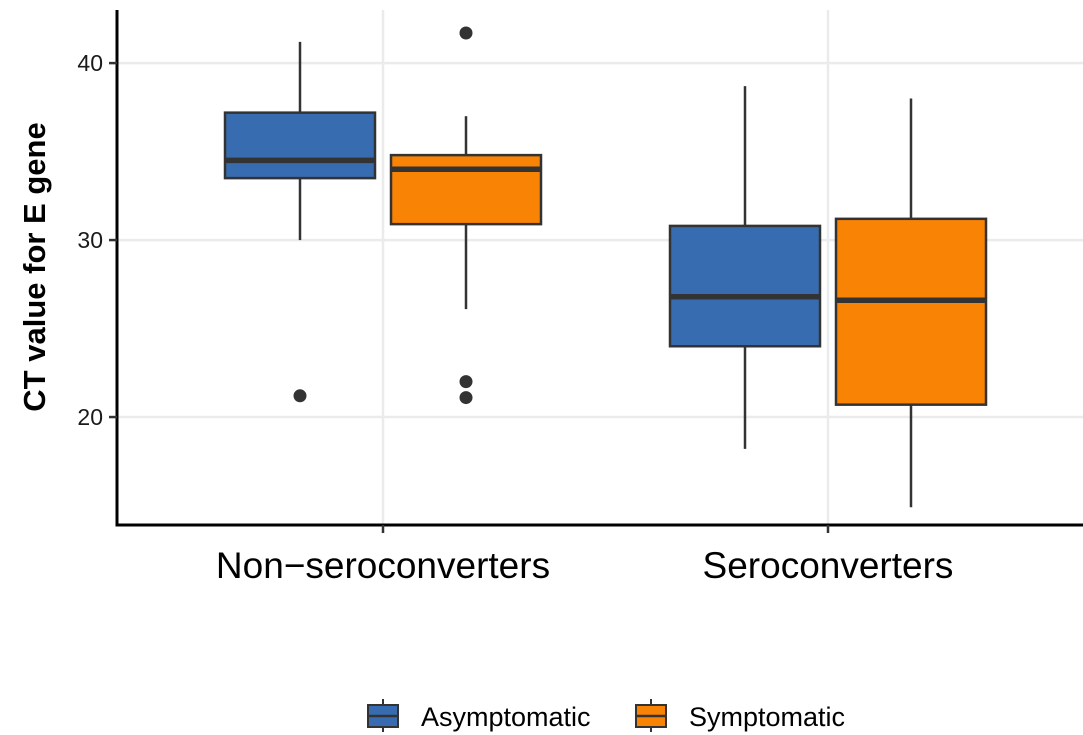 The image size is (1083, 735). Describe the element at coordinates (383, 565) in the screenshot. I see `x-tick-label: Non−seroconverters` at that location.